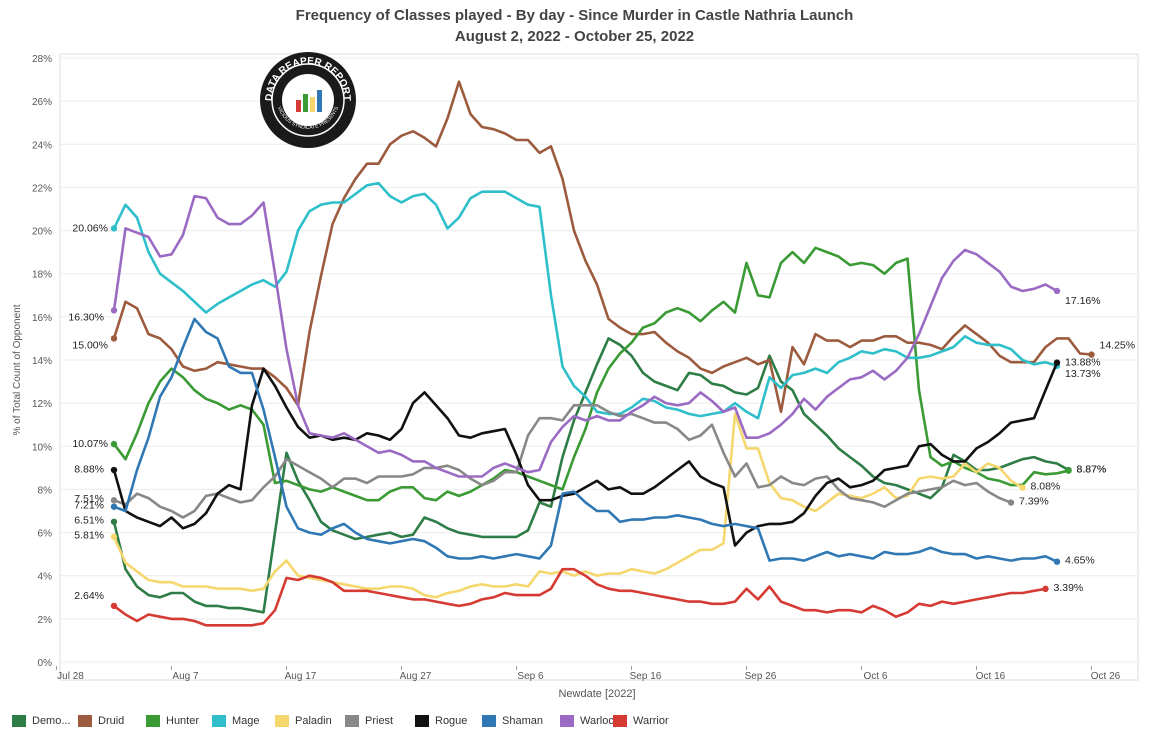 This screenshot has height=740, width=1149. What do you see at coordinates (1034, 502) in the screenshot?
I see `end-value-label: 7.39%` at bounding box center [1034, 502].